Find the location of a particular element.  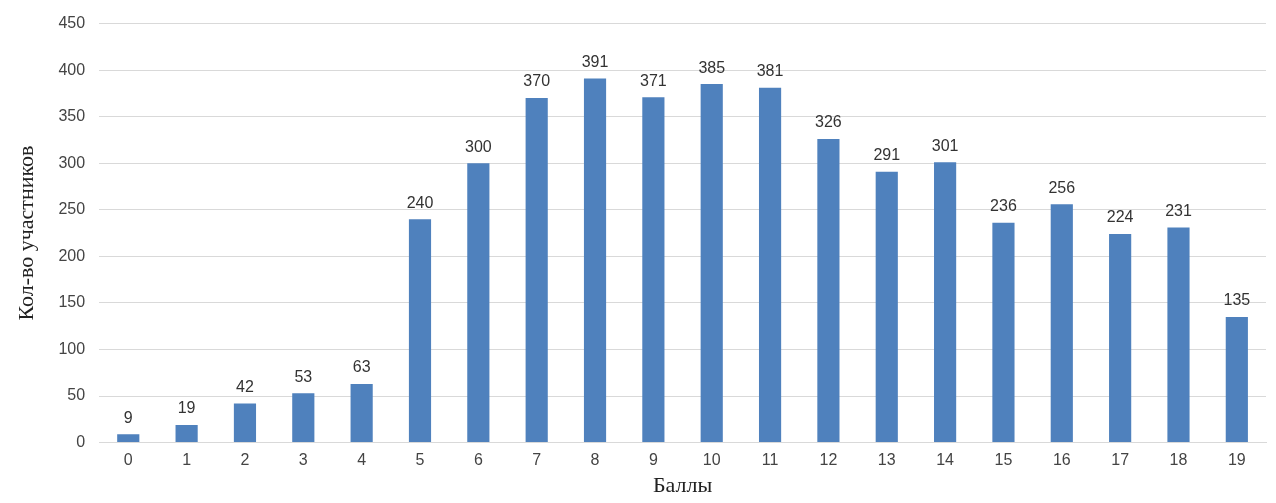

data-label: 300 is located at coordinates (478, 146).